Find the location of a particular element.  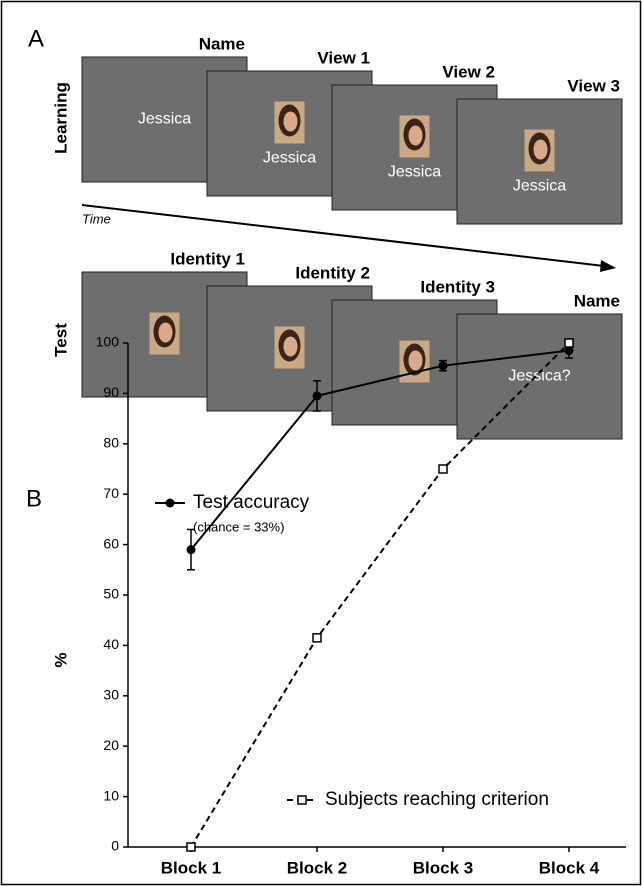

y-tick-label: 20 is located at coordinates (111, 745).